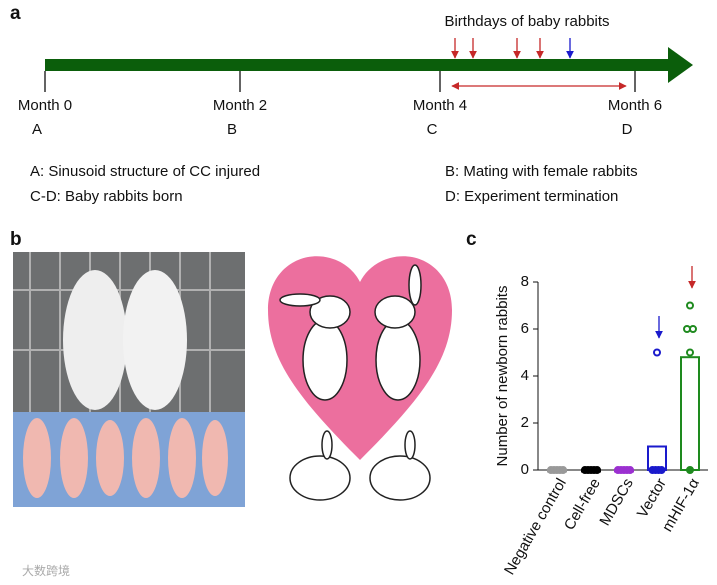  What do you see at coordinates (440, 105) in the screenshot?
I see `month-label: Month 4` at bounding box center [440, 105].